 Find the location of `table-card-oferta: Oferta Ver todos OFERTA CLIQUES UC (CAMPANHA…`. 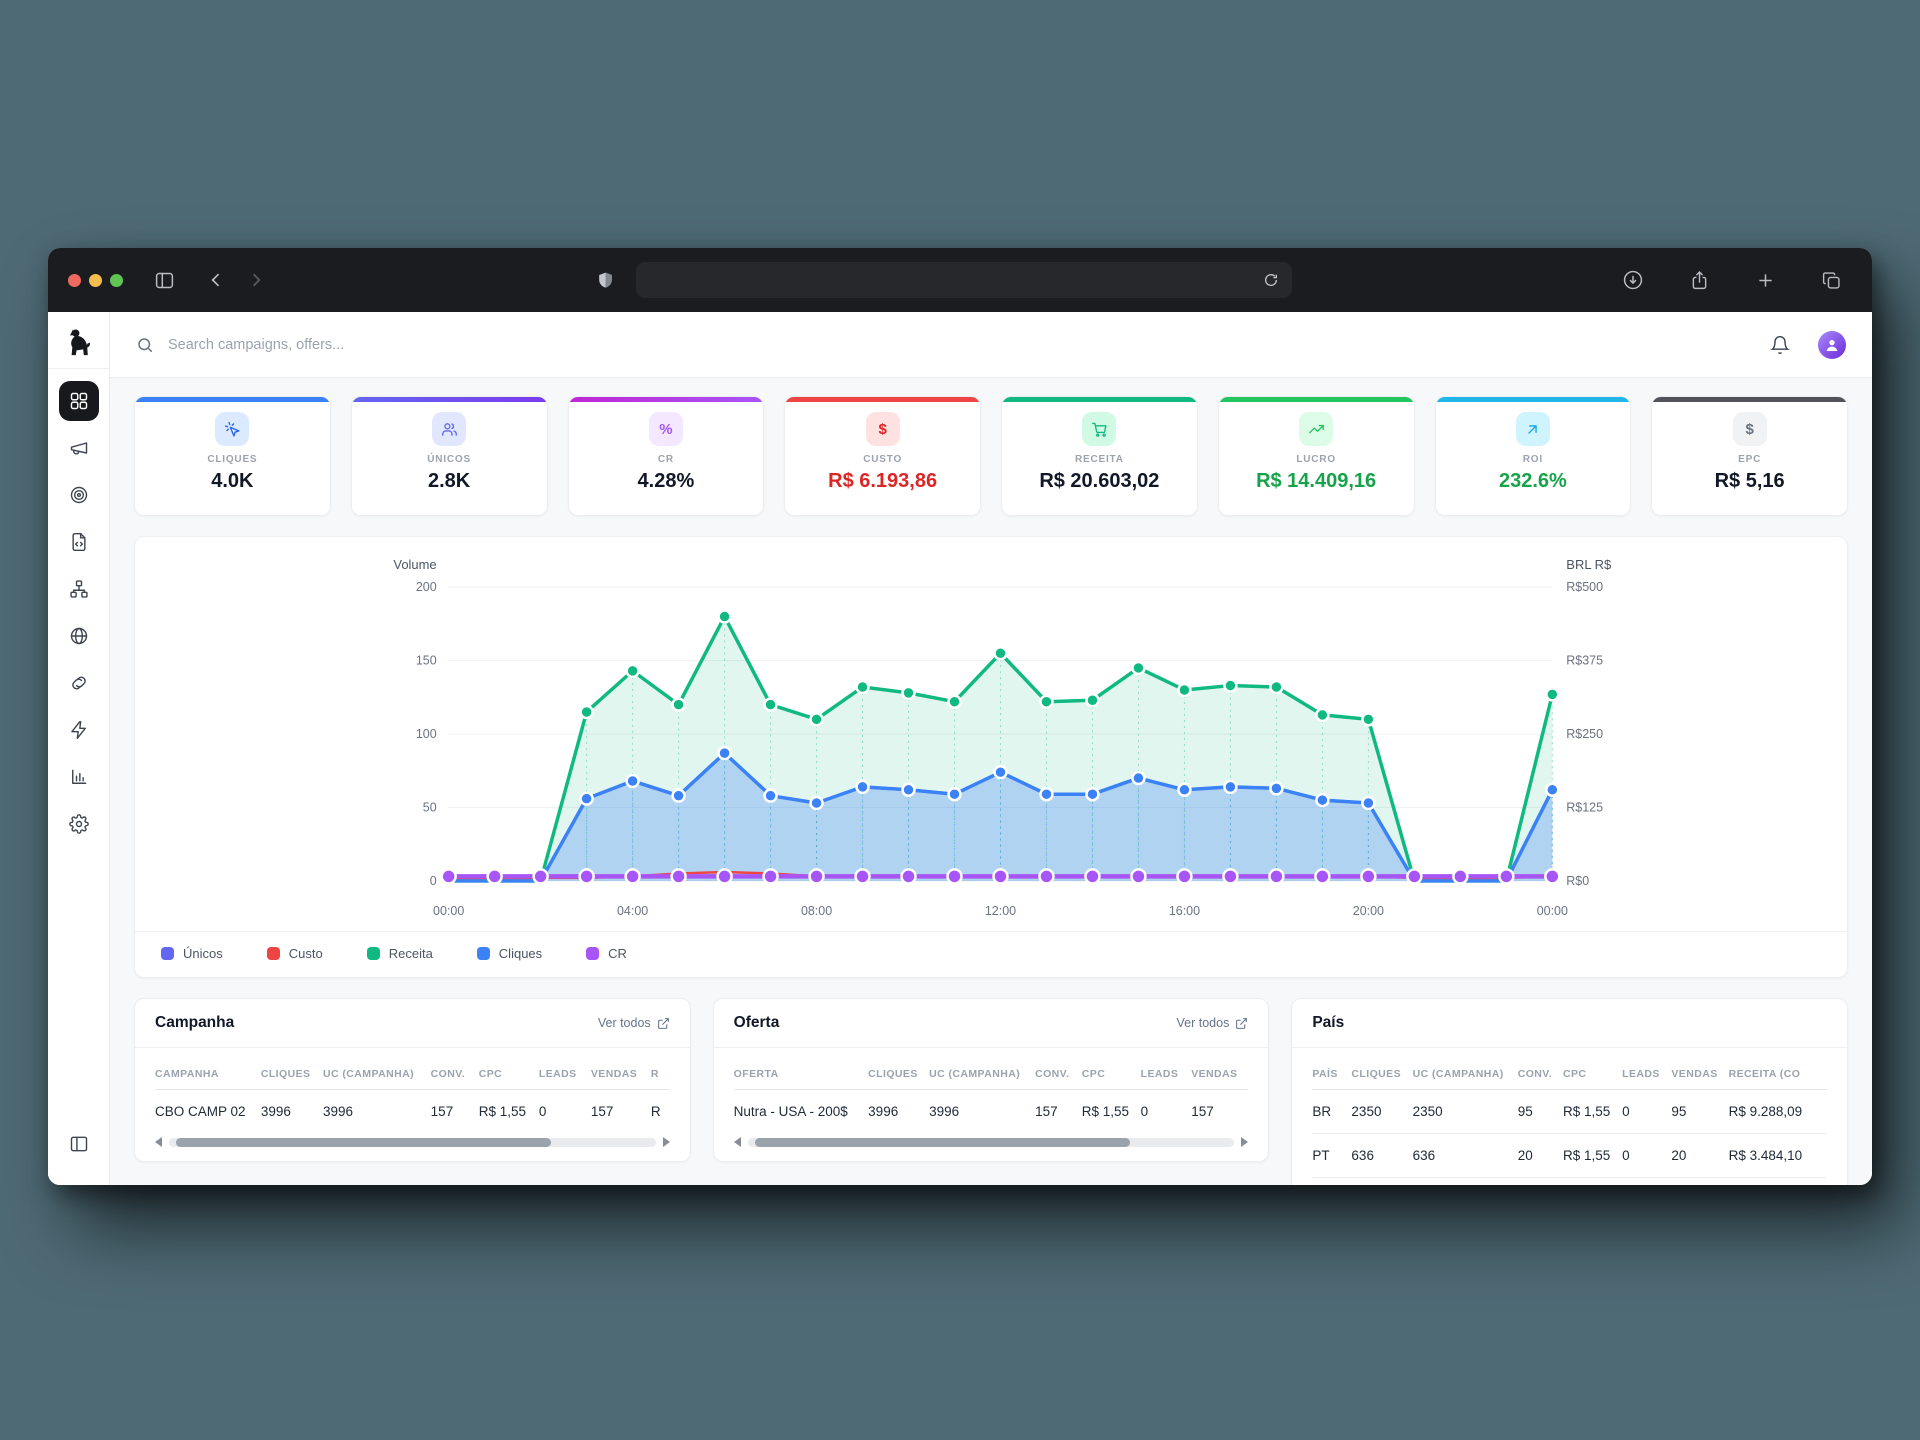

table-card-oferta: Oferta Ver todos OFERTA CLIQUES UC (CAMPANHA… is located at coordinates (991, 1080).